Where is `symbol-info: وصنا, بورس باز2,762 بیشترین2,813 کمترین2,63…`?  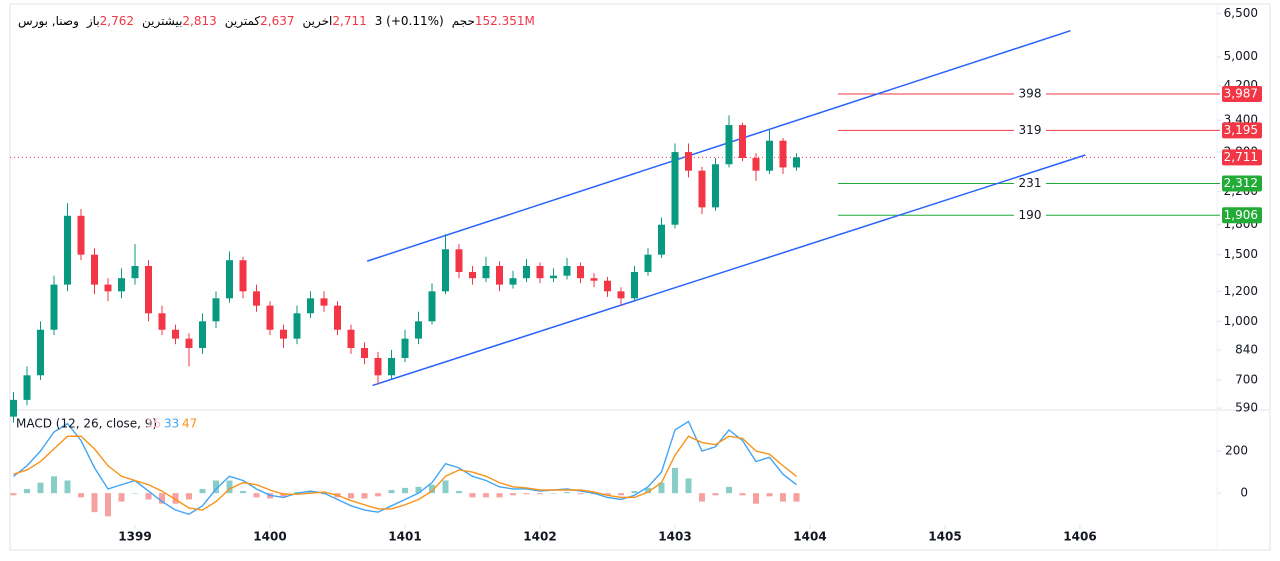
symbol-info: وصنا, بورس باز2,762 بیشترین2,813 کمترین2,63… is located at coordinates (276, 21).